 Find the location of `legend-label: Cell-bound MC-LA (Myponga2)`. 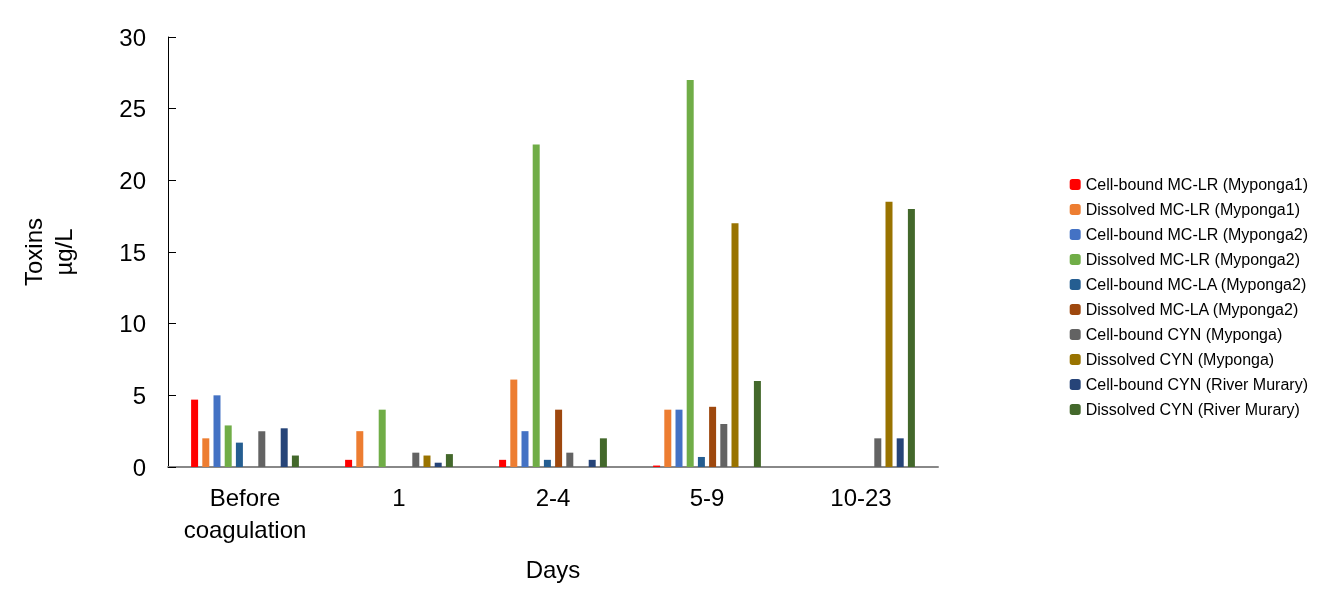

legend-label: Cell-bound MC-LA (Myponga2) is located at coordinates (1196, 284).